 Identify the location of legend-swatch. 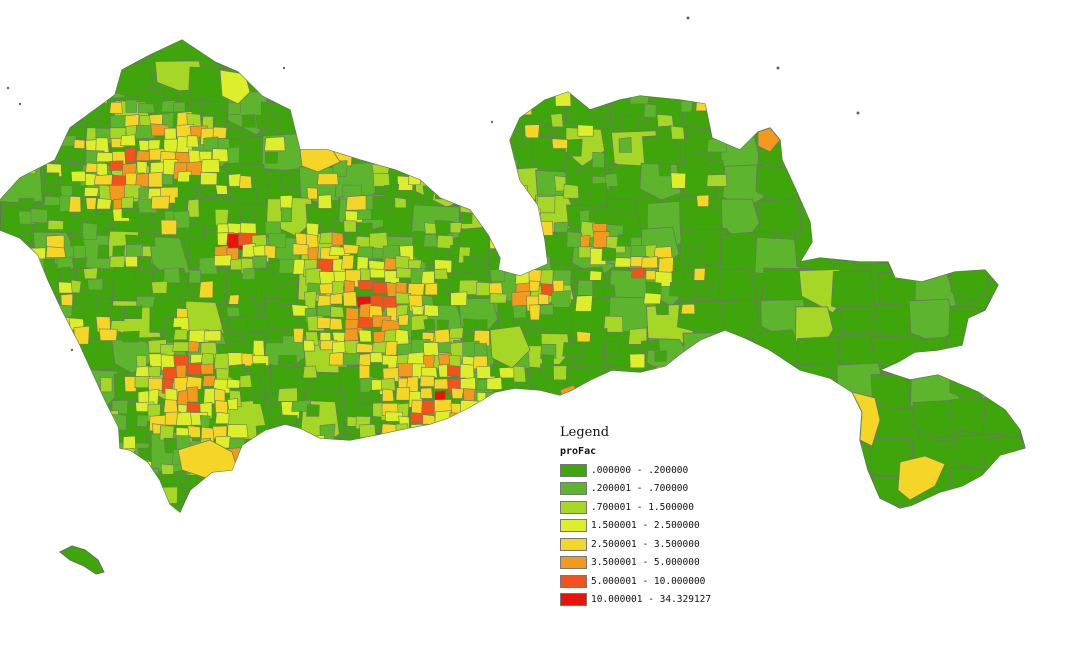
(573, 544).